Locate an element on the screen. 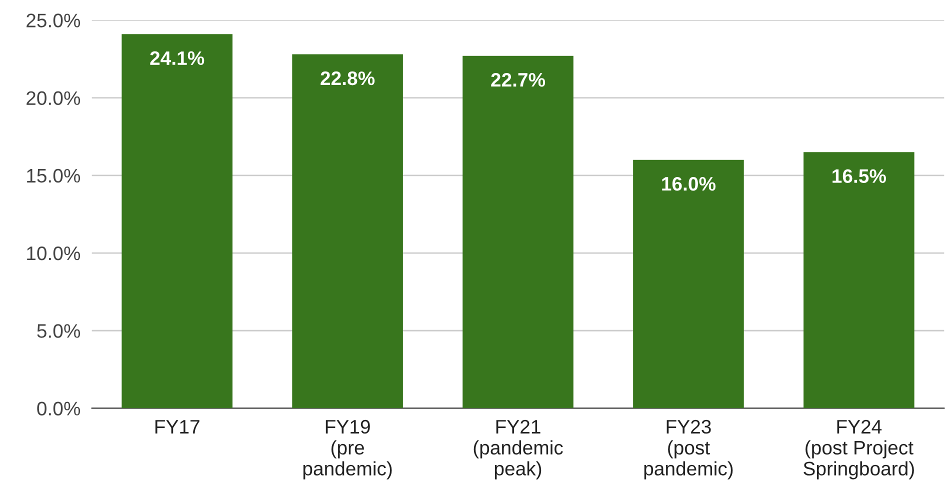 The image size is (947, 504). data-label: 24.1% is located at coordinates (177, 58).